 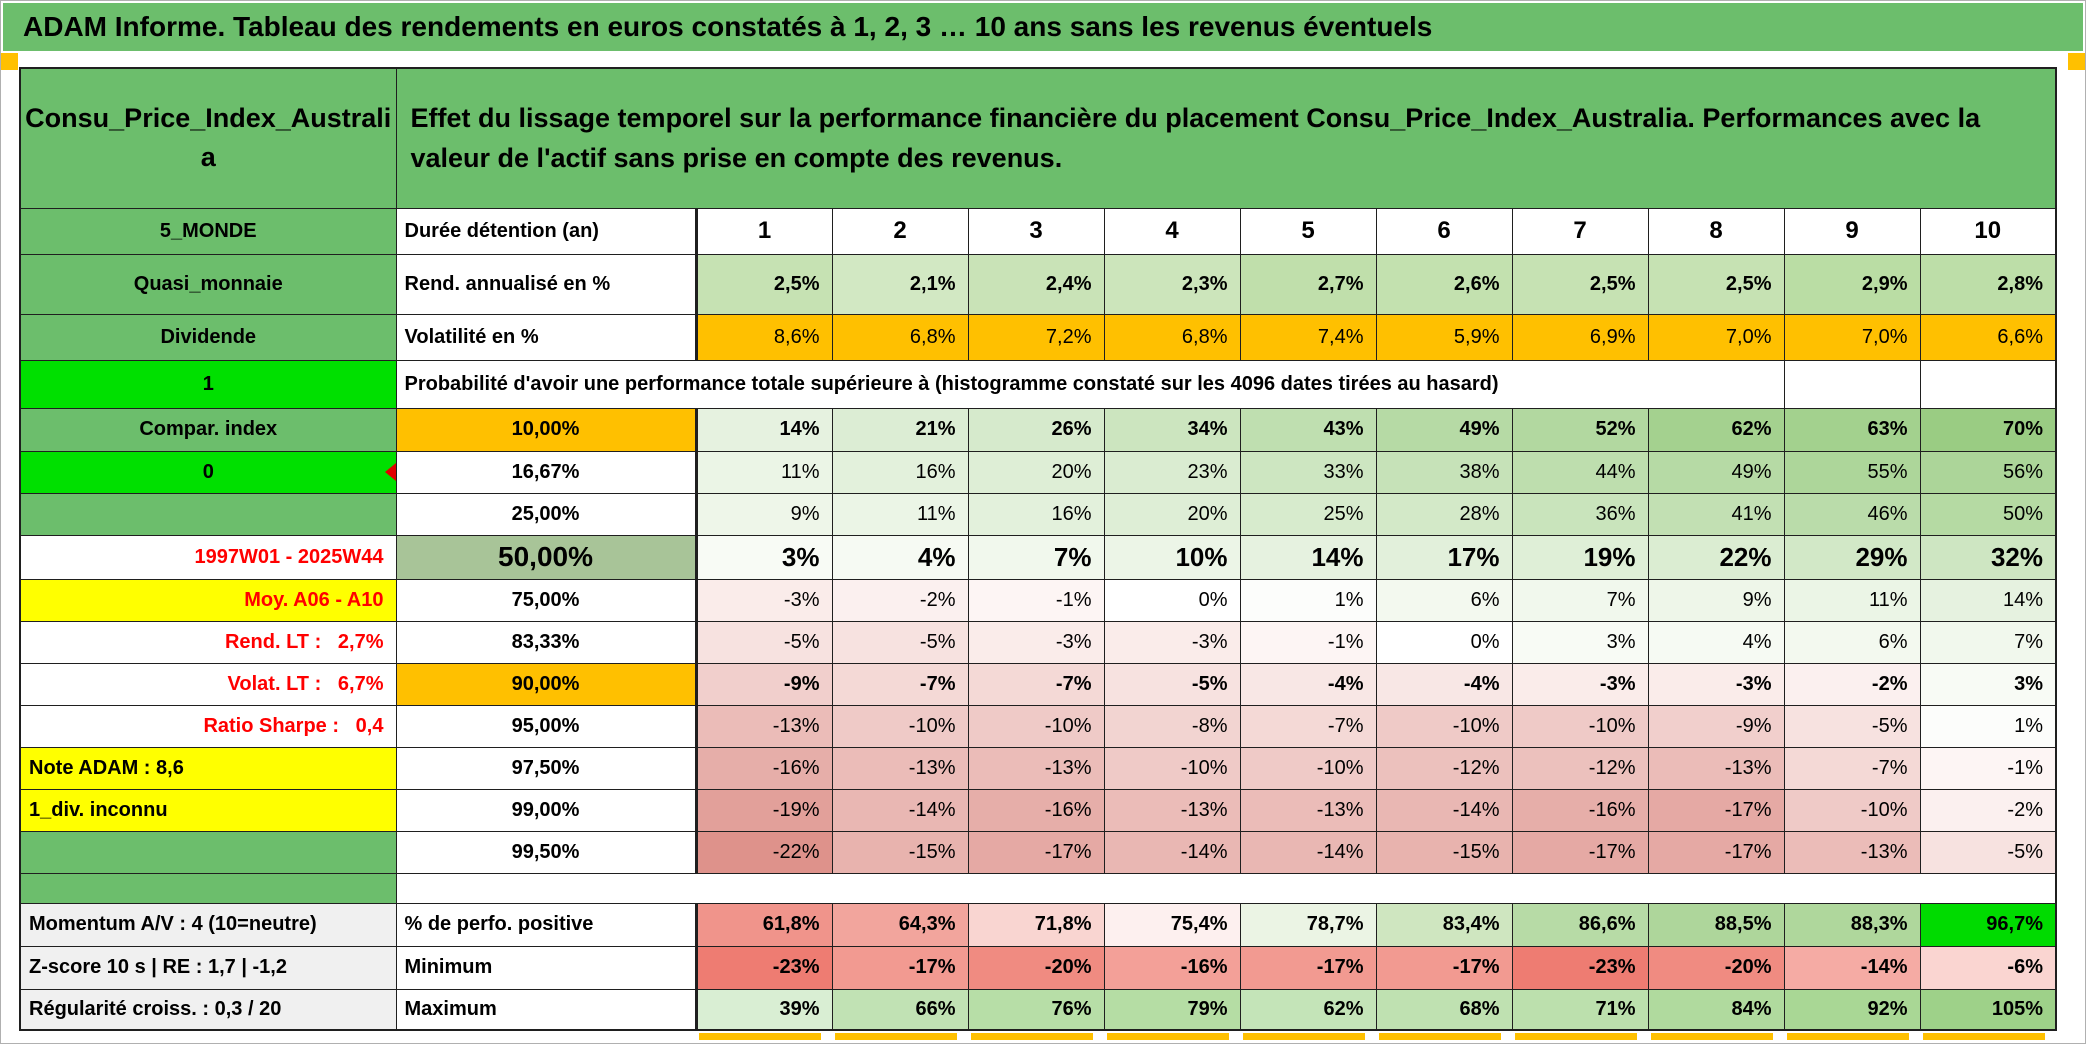 I want to click on data-cell: 25%, so click(x=1308, y=514).